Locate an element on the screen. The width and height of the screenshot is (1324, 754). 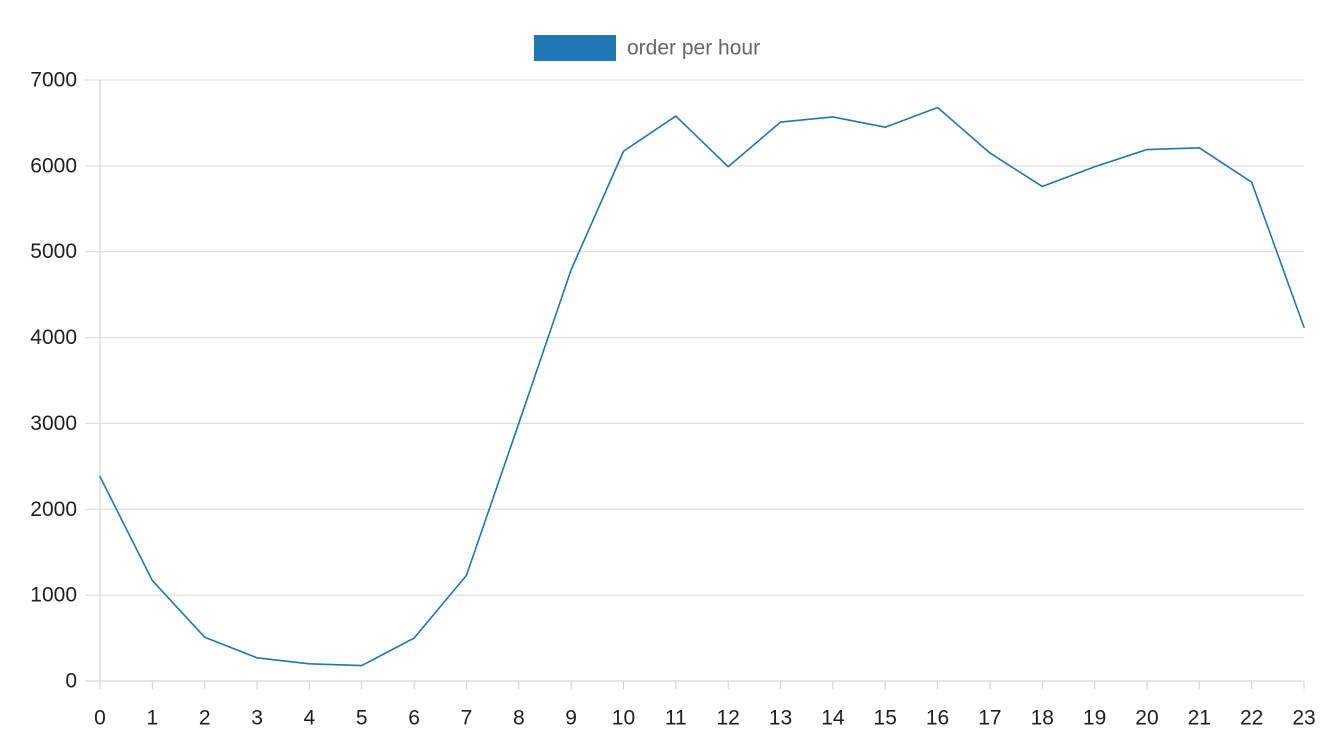
y-tick-label: 5000 is located at coordinates (53, 251).